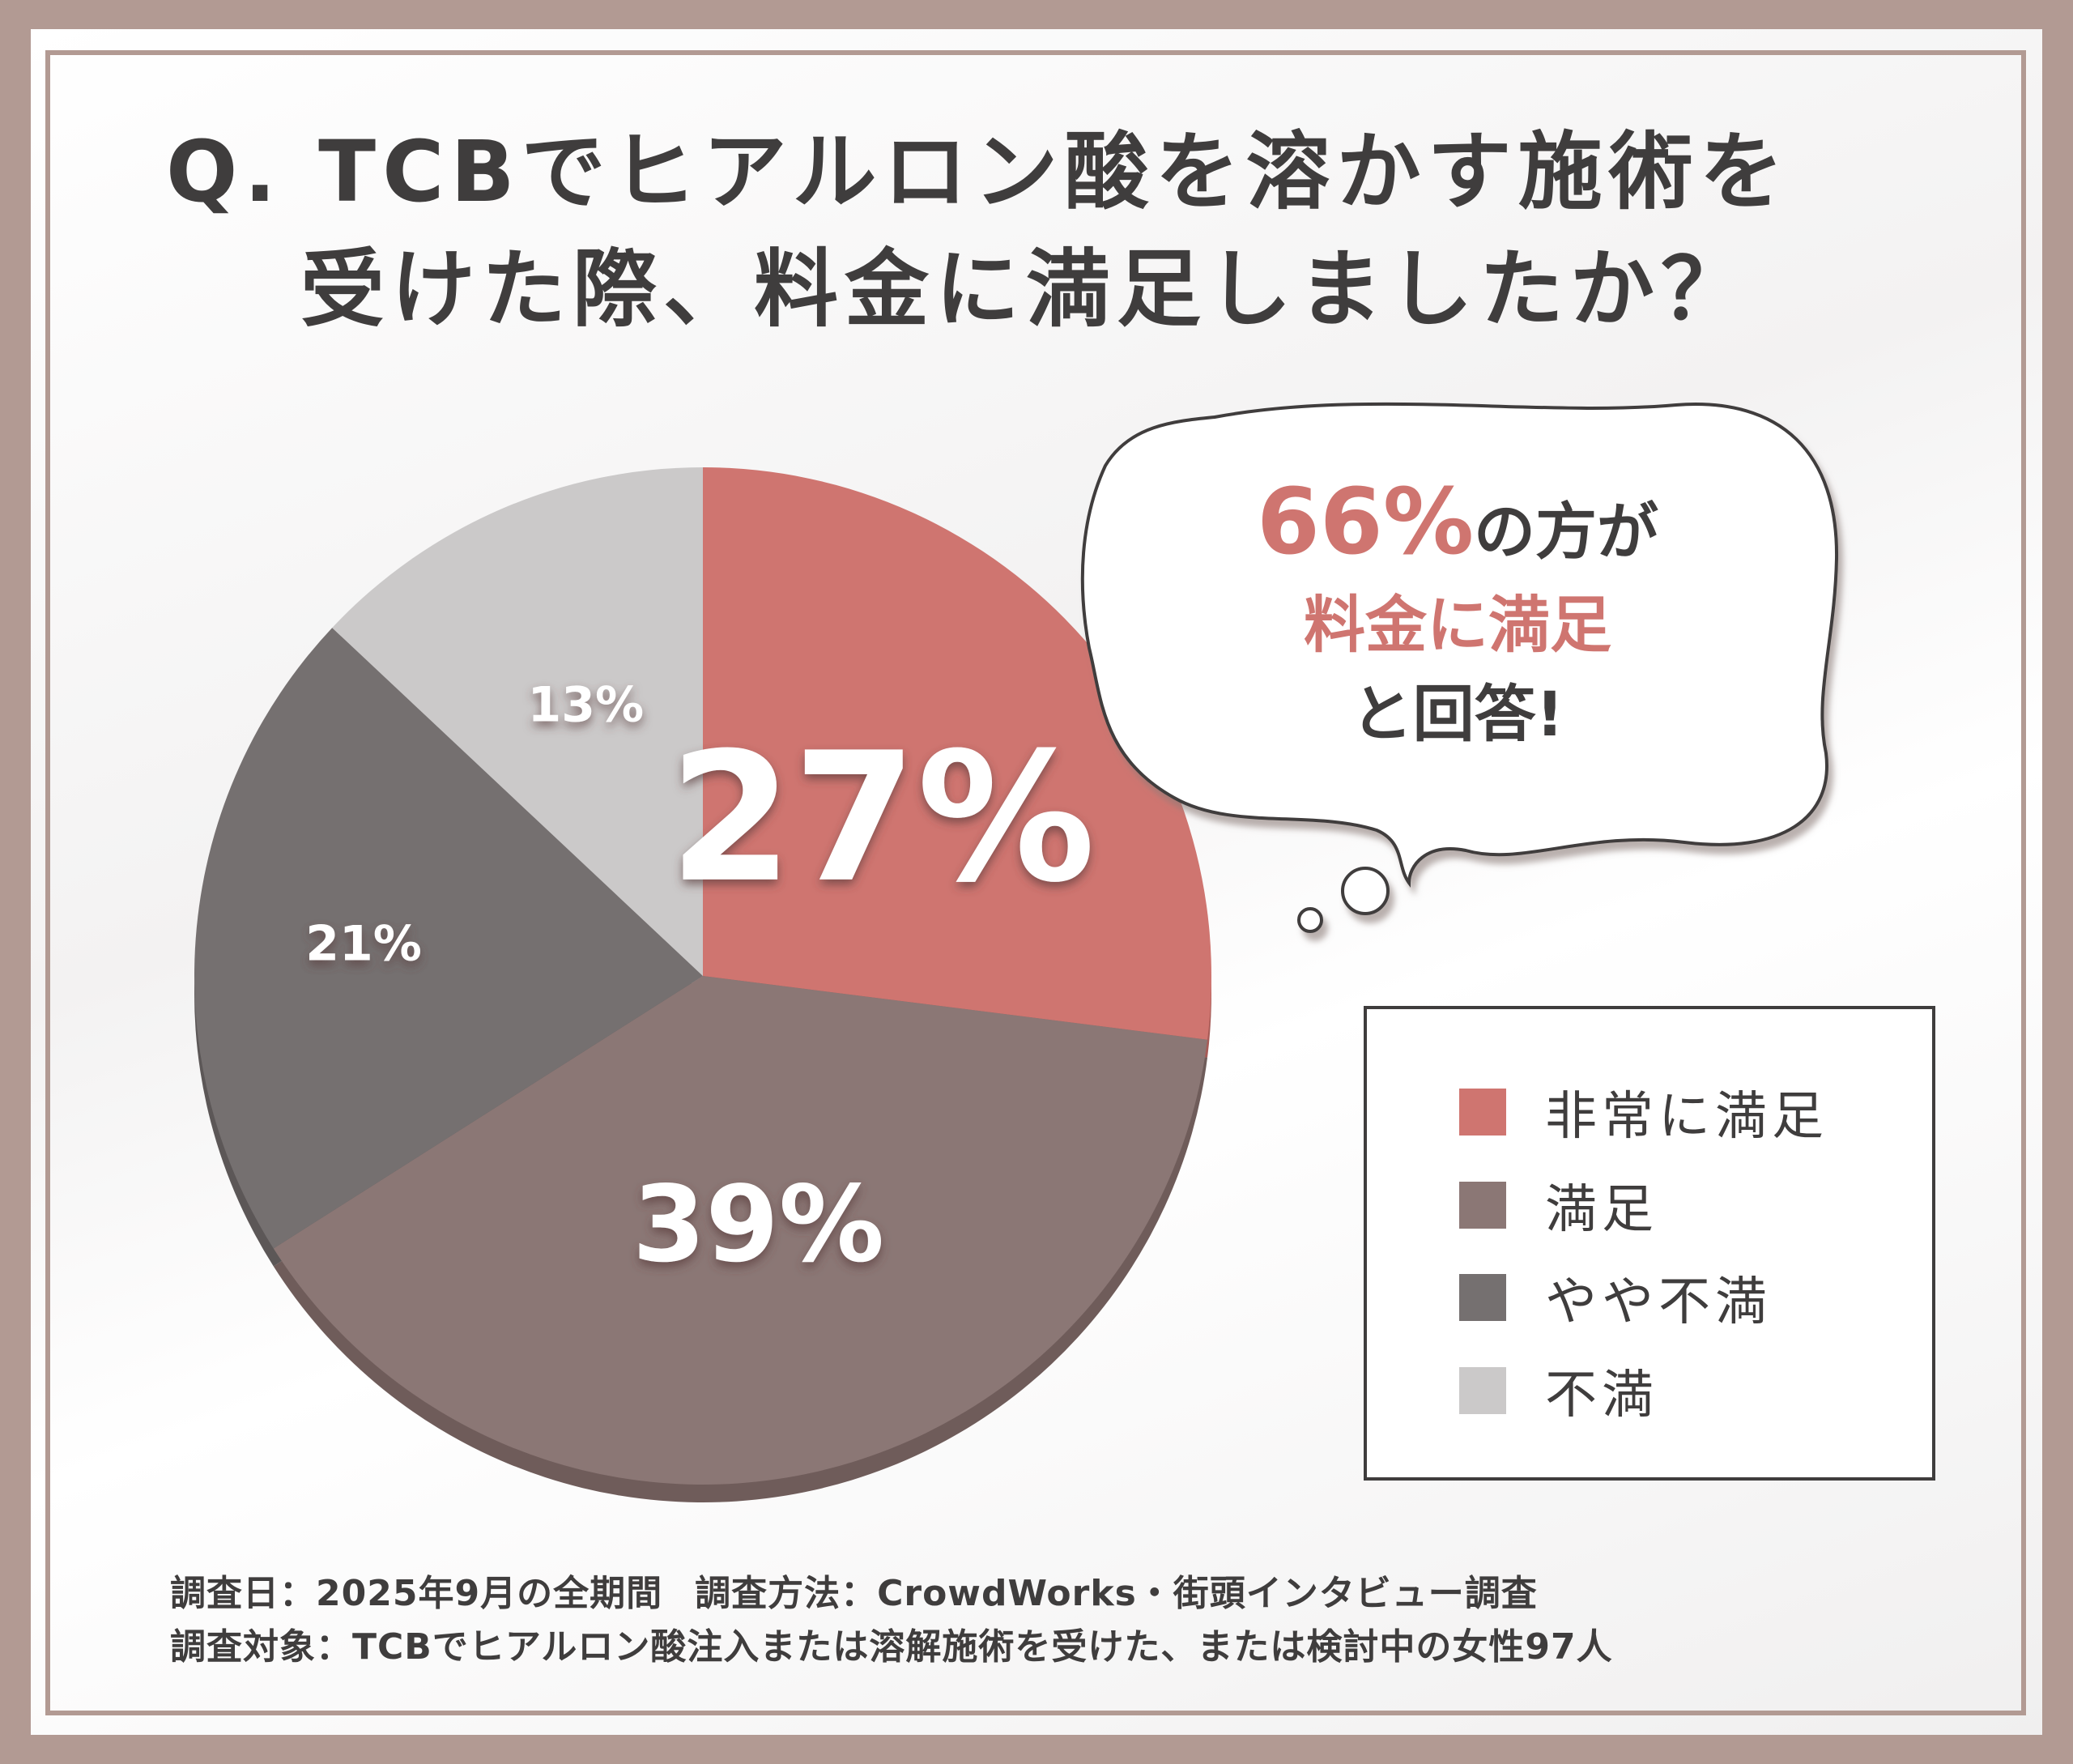 This screenshot has width=2073, height=1764. Describe the element at coordinates (364, 943) in the screenshot. I see `pie-label-somewhat-dissatisfied: 21%` at that location.